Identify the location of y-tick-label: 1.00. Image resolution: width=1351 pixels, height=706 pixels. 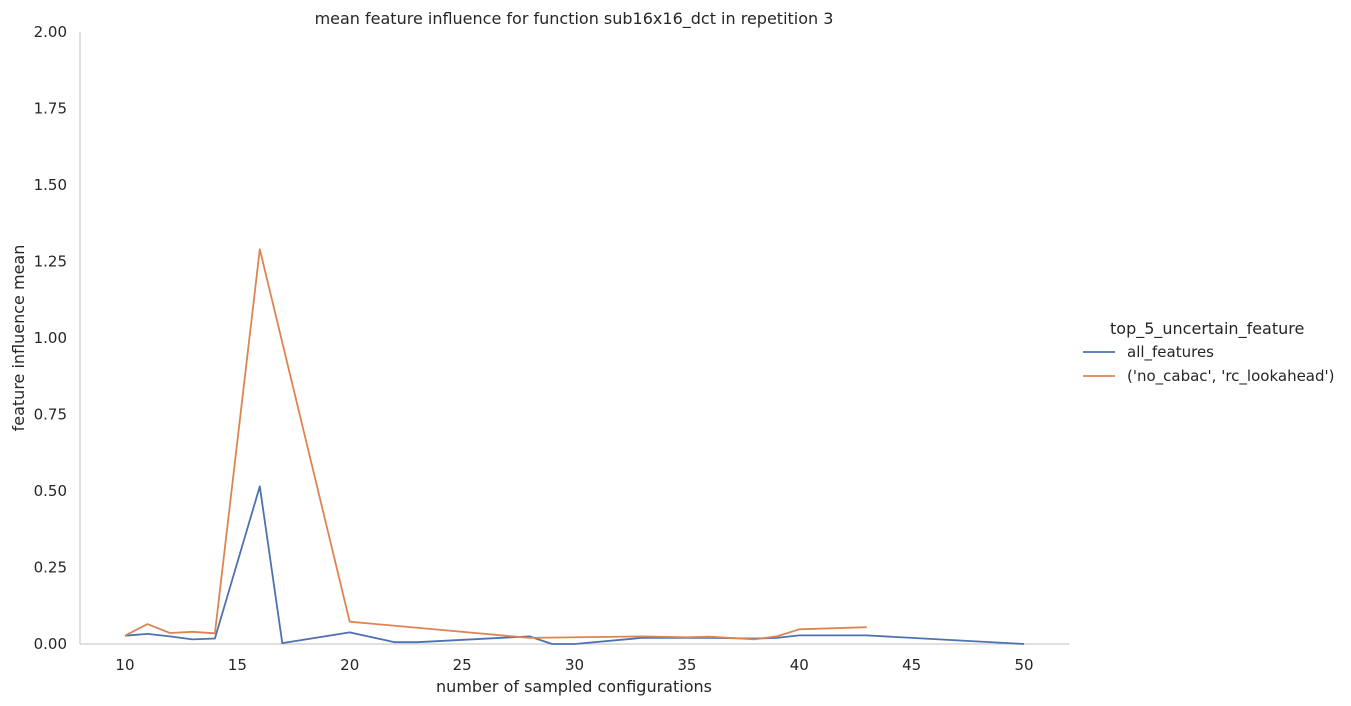
(50, 338).